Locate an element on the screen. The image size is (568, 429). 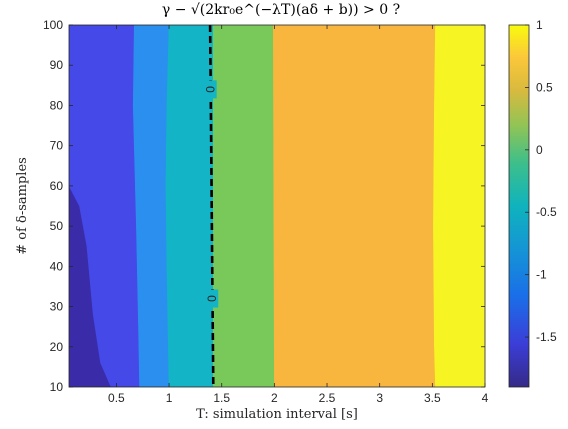
y-tick-label-1: 20 is located at coordinates (57, 347).